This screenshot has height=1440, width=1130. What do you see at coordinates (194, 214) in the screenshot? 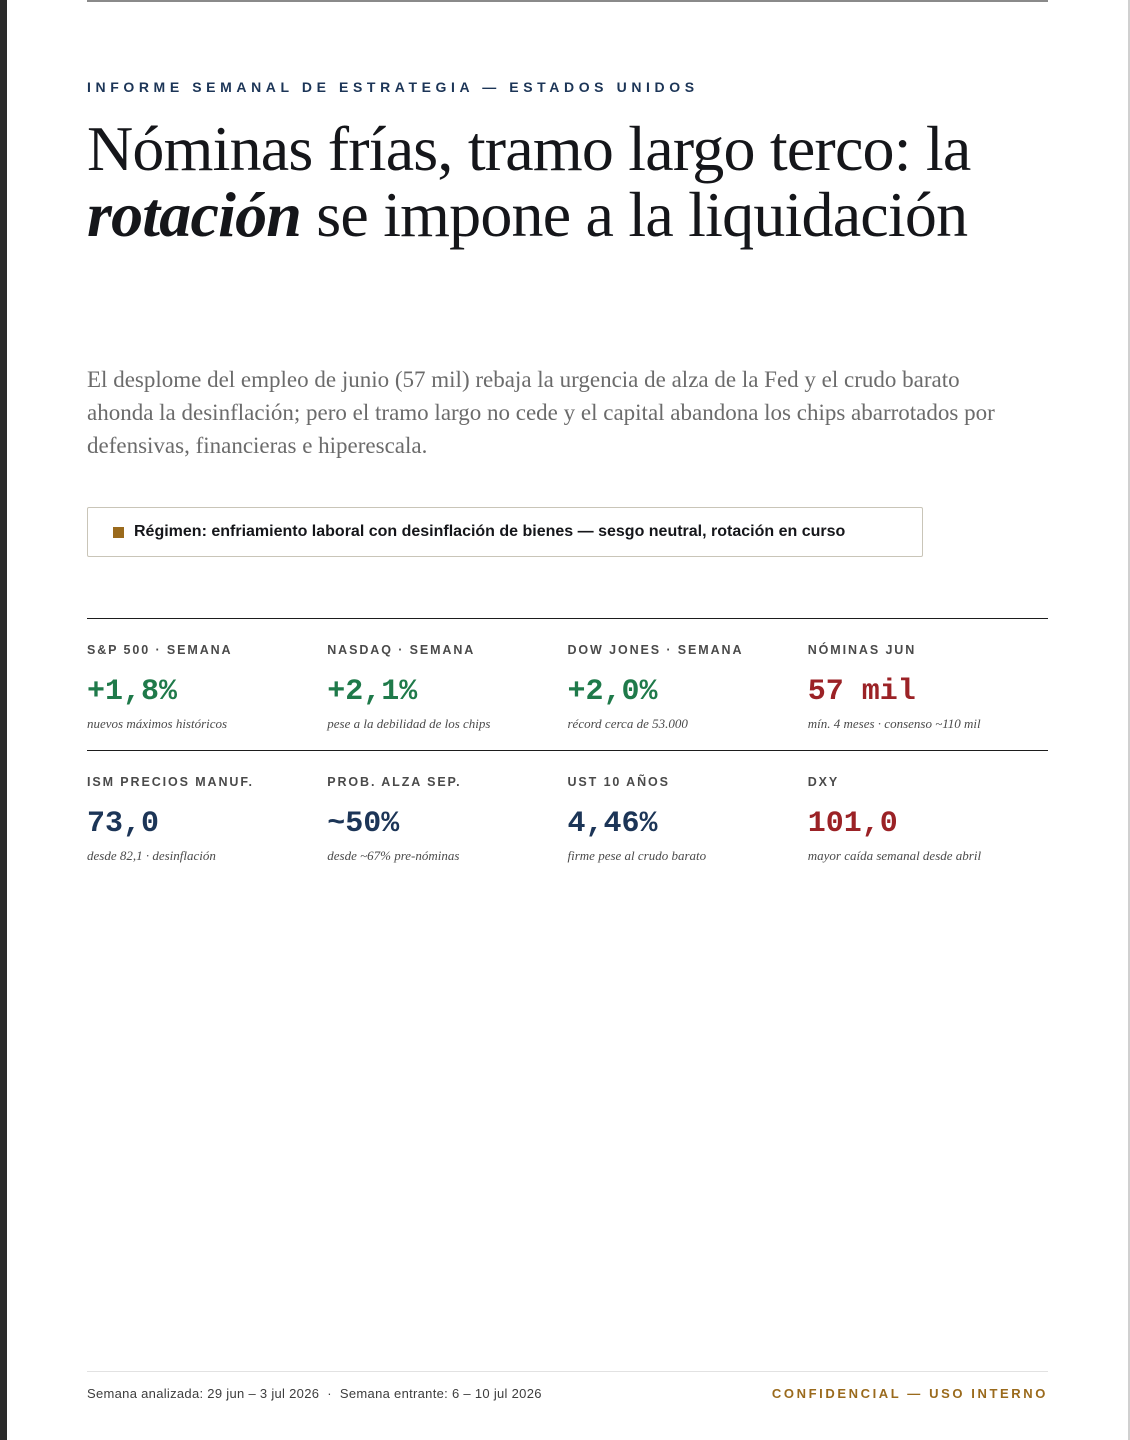
I see `headline-emphasis: rotación` at bounding box center [194, 214].